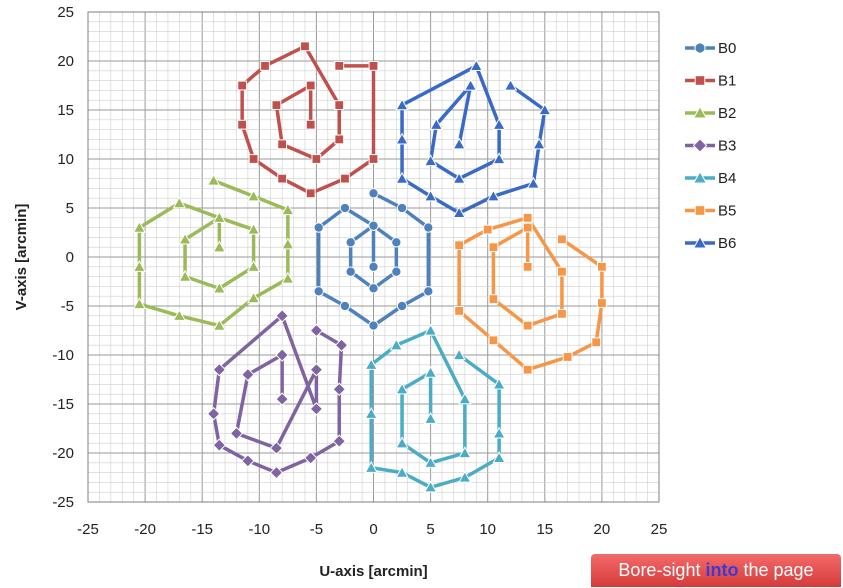 The width and height of the screenshot is (843, 588). What do you see at coordinates (722, 570) in the screenshot?
I see `boresight-annotation-highlight: into` at bounding box center [722, 570].